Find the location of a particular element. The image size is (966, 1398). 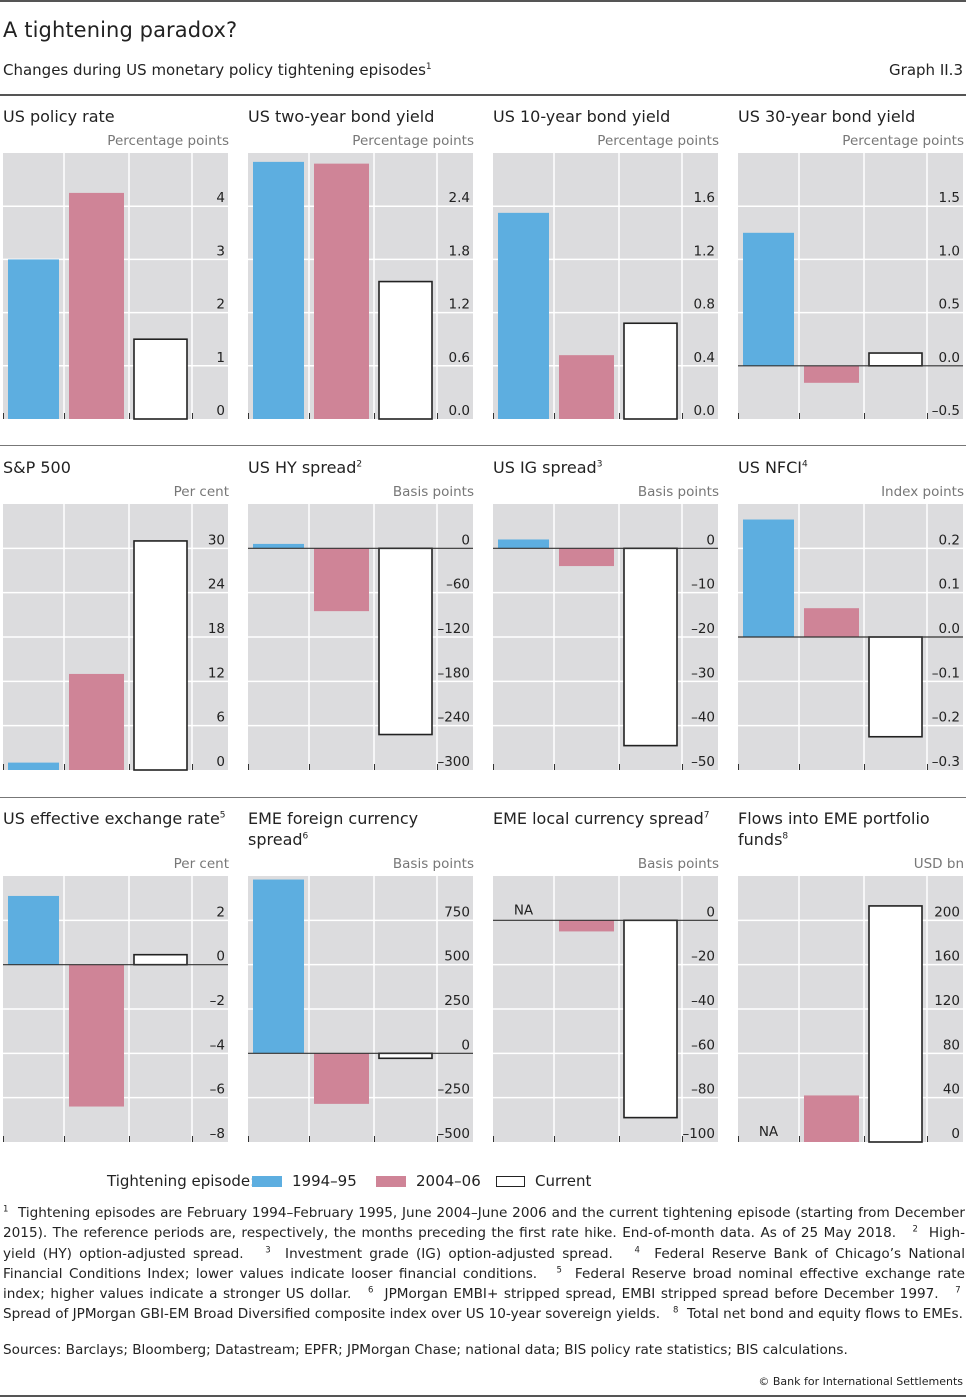

y-tick-label: –60 is located at coordinates (703, 1045).